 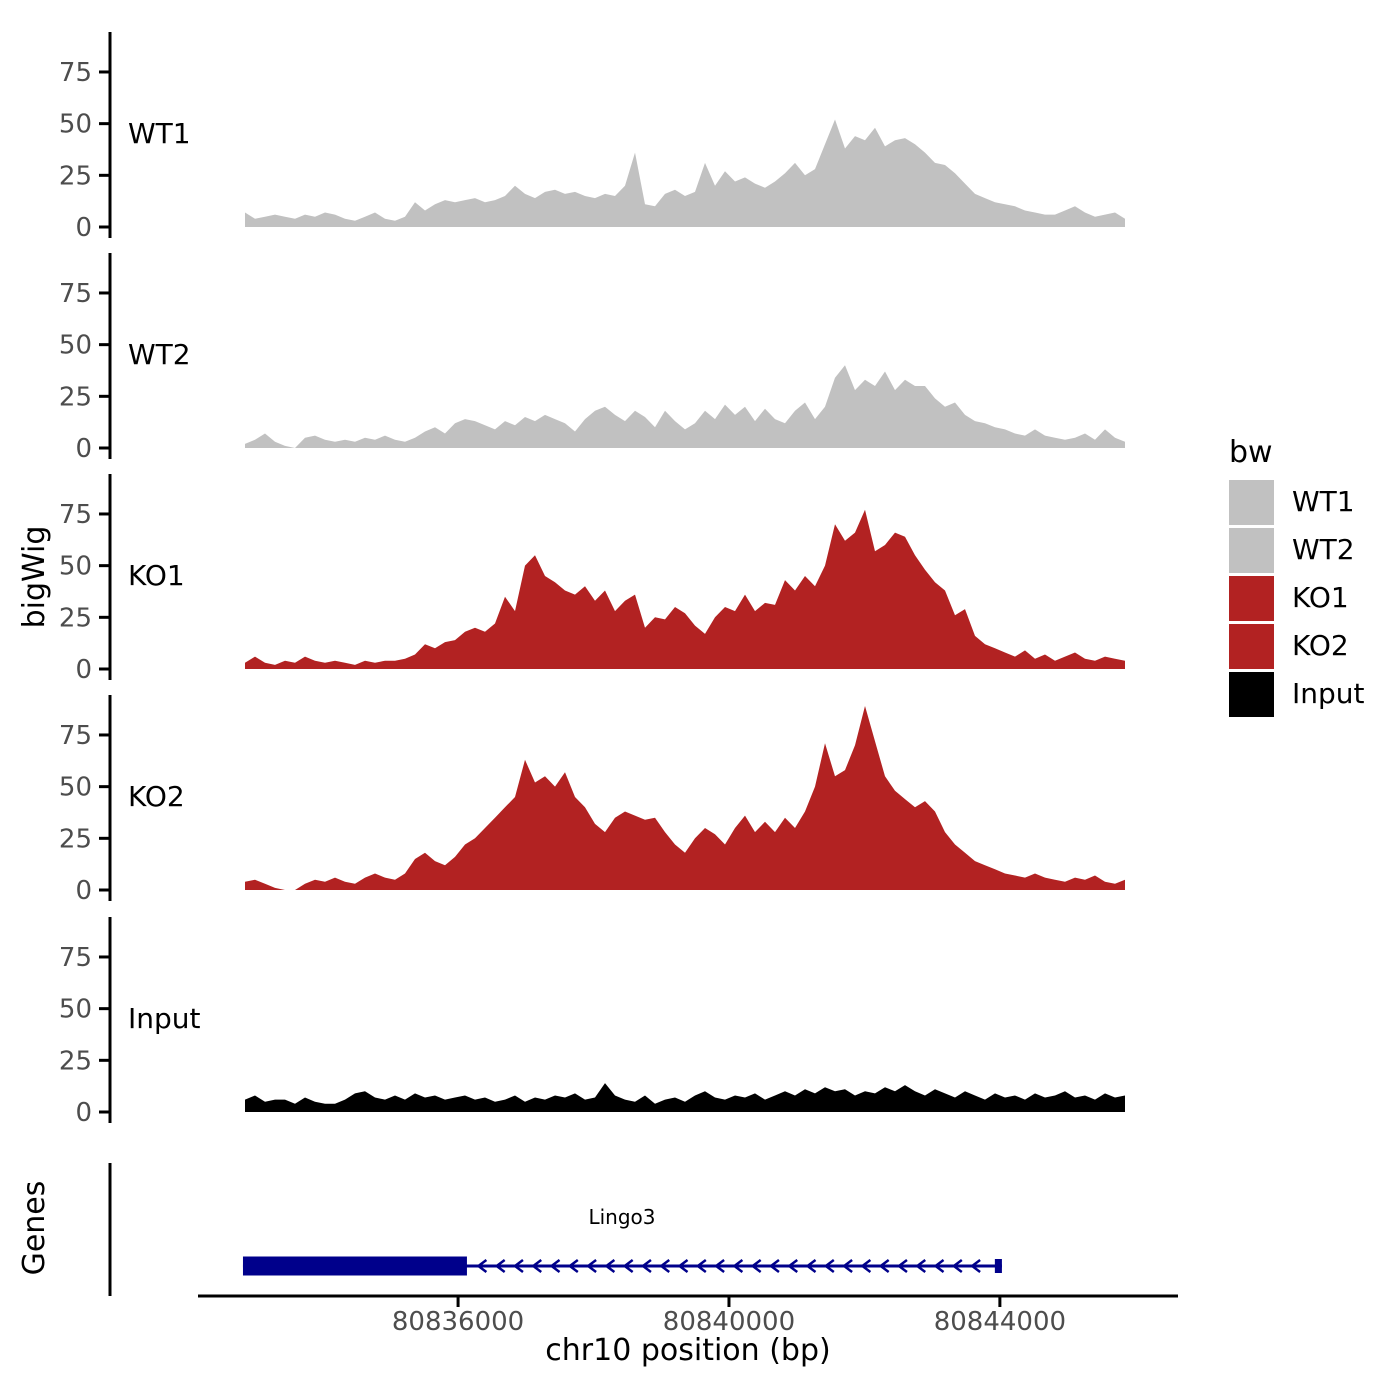 I want to click on legend-label-wt2: WT2, so click(x=1323, y=549).